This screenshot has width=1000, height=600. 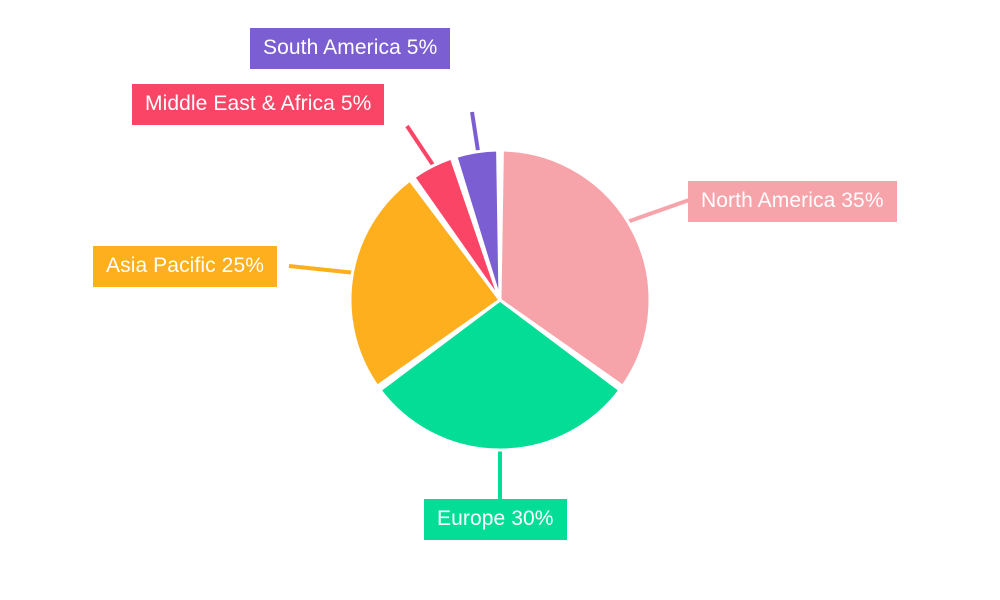 I want to click on pie-slice-south-america, so click(x=478, y=225).